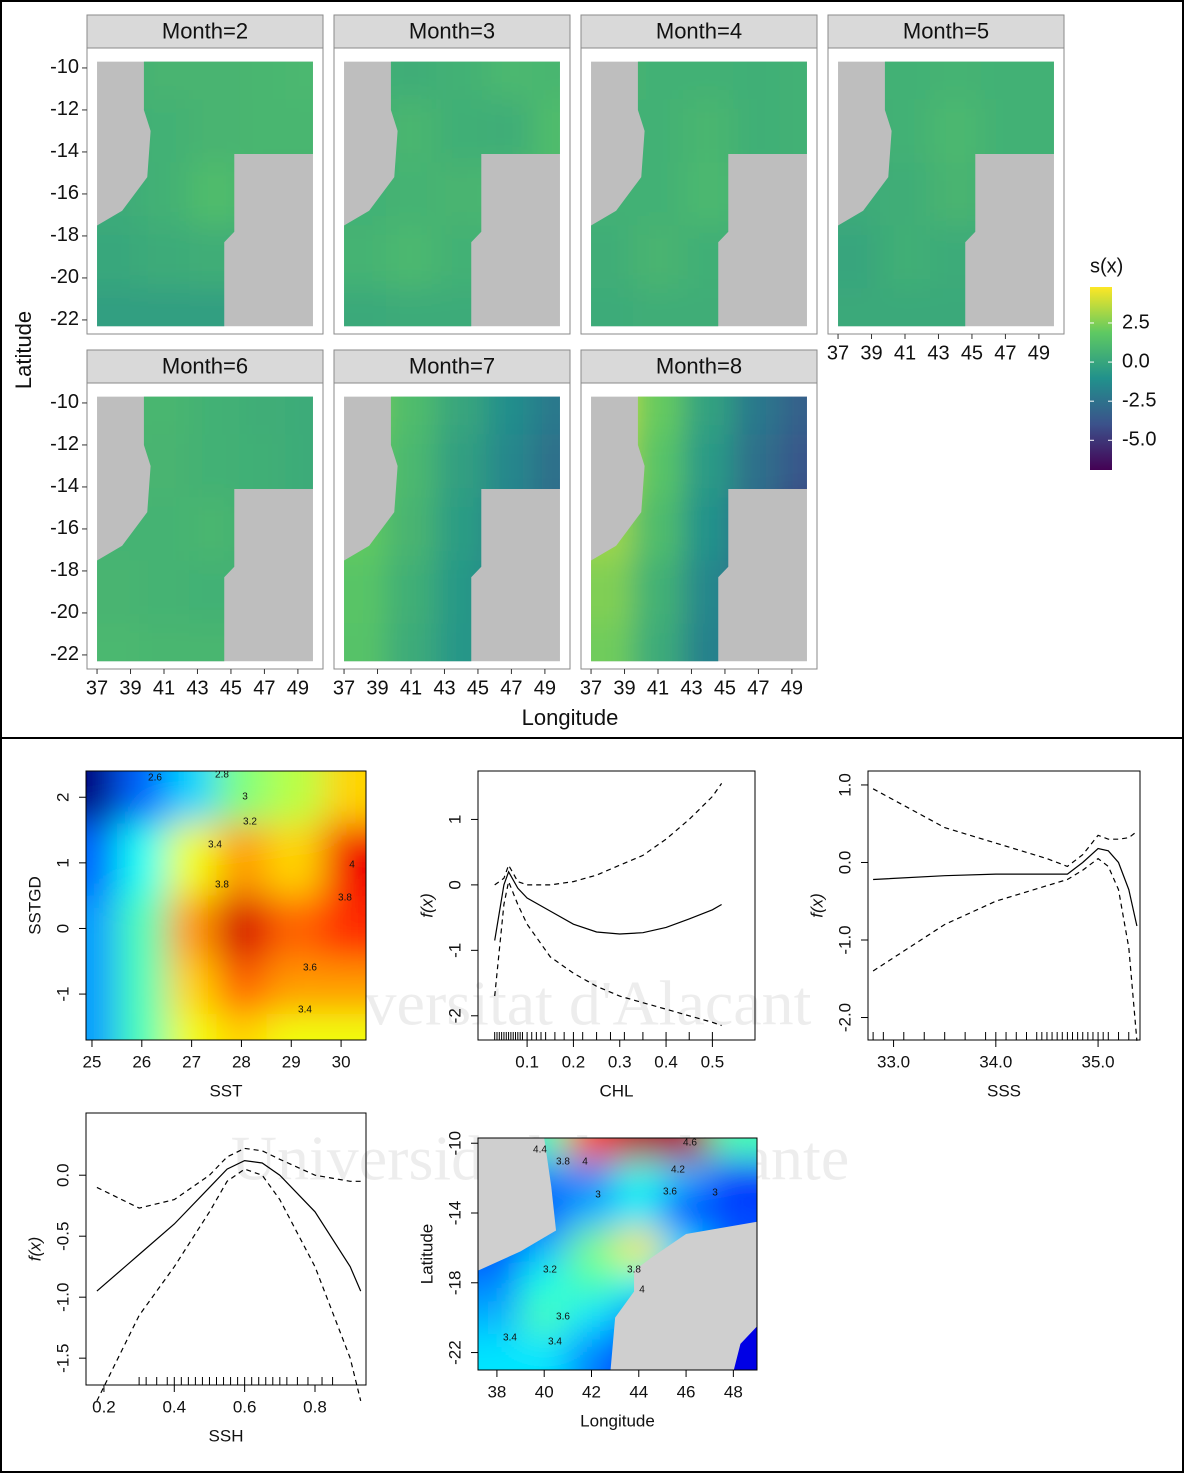 Image resolution: width=1184 pixels, height=1474 pixels. I want to click on x-tick-label: 40, so click(544, 1391).